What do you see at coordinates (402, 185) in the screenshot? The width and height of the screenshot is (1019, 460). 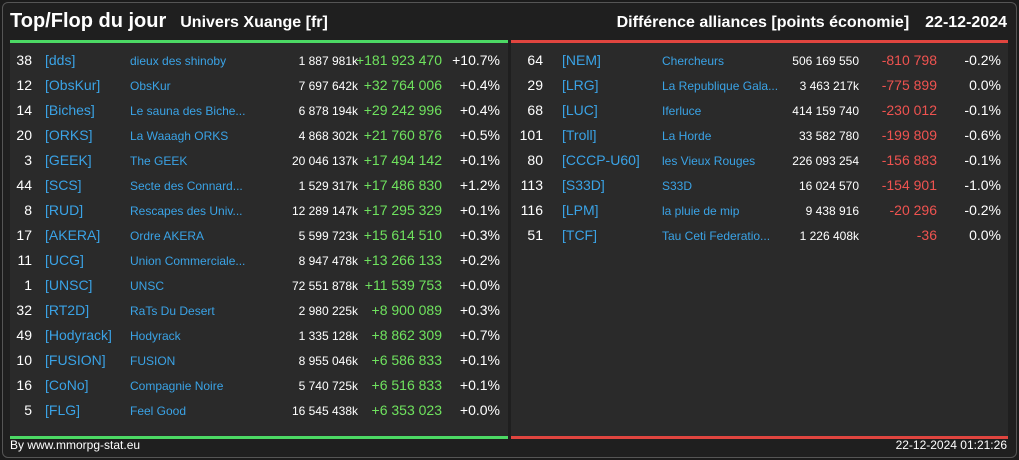 I see `alliance-diff: +17 486 830` at bounding box center [402, 185].